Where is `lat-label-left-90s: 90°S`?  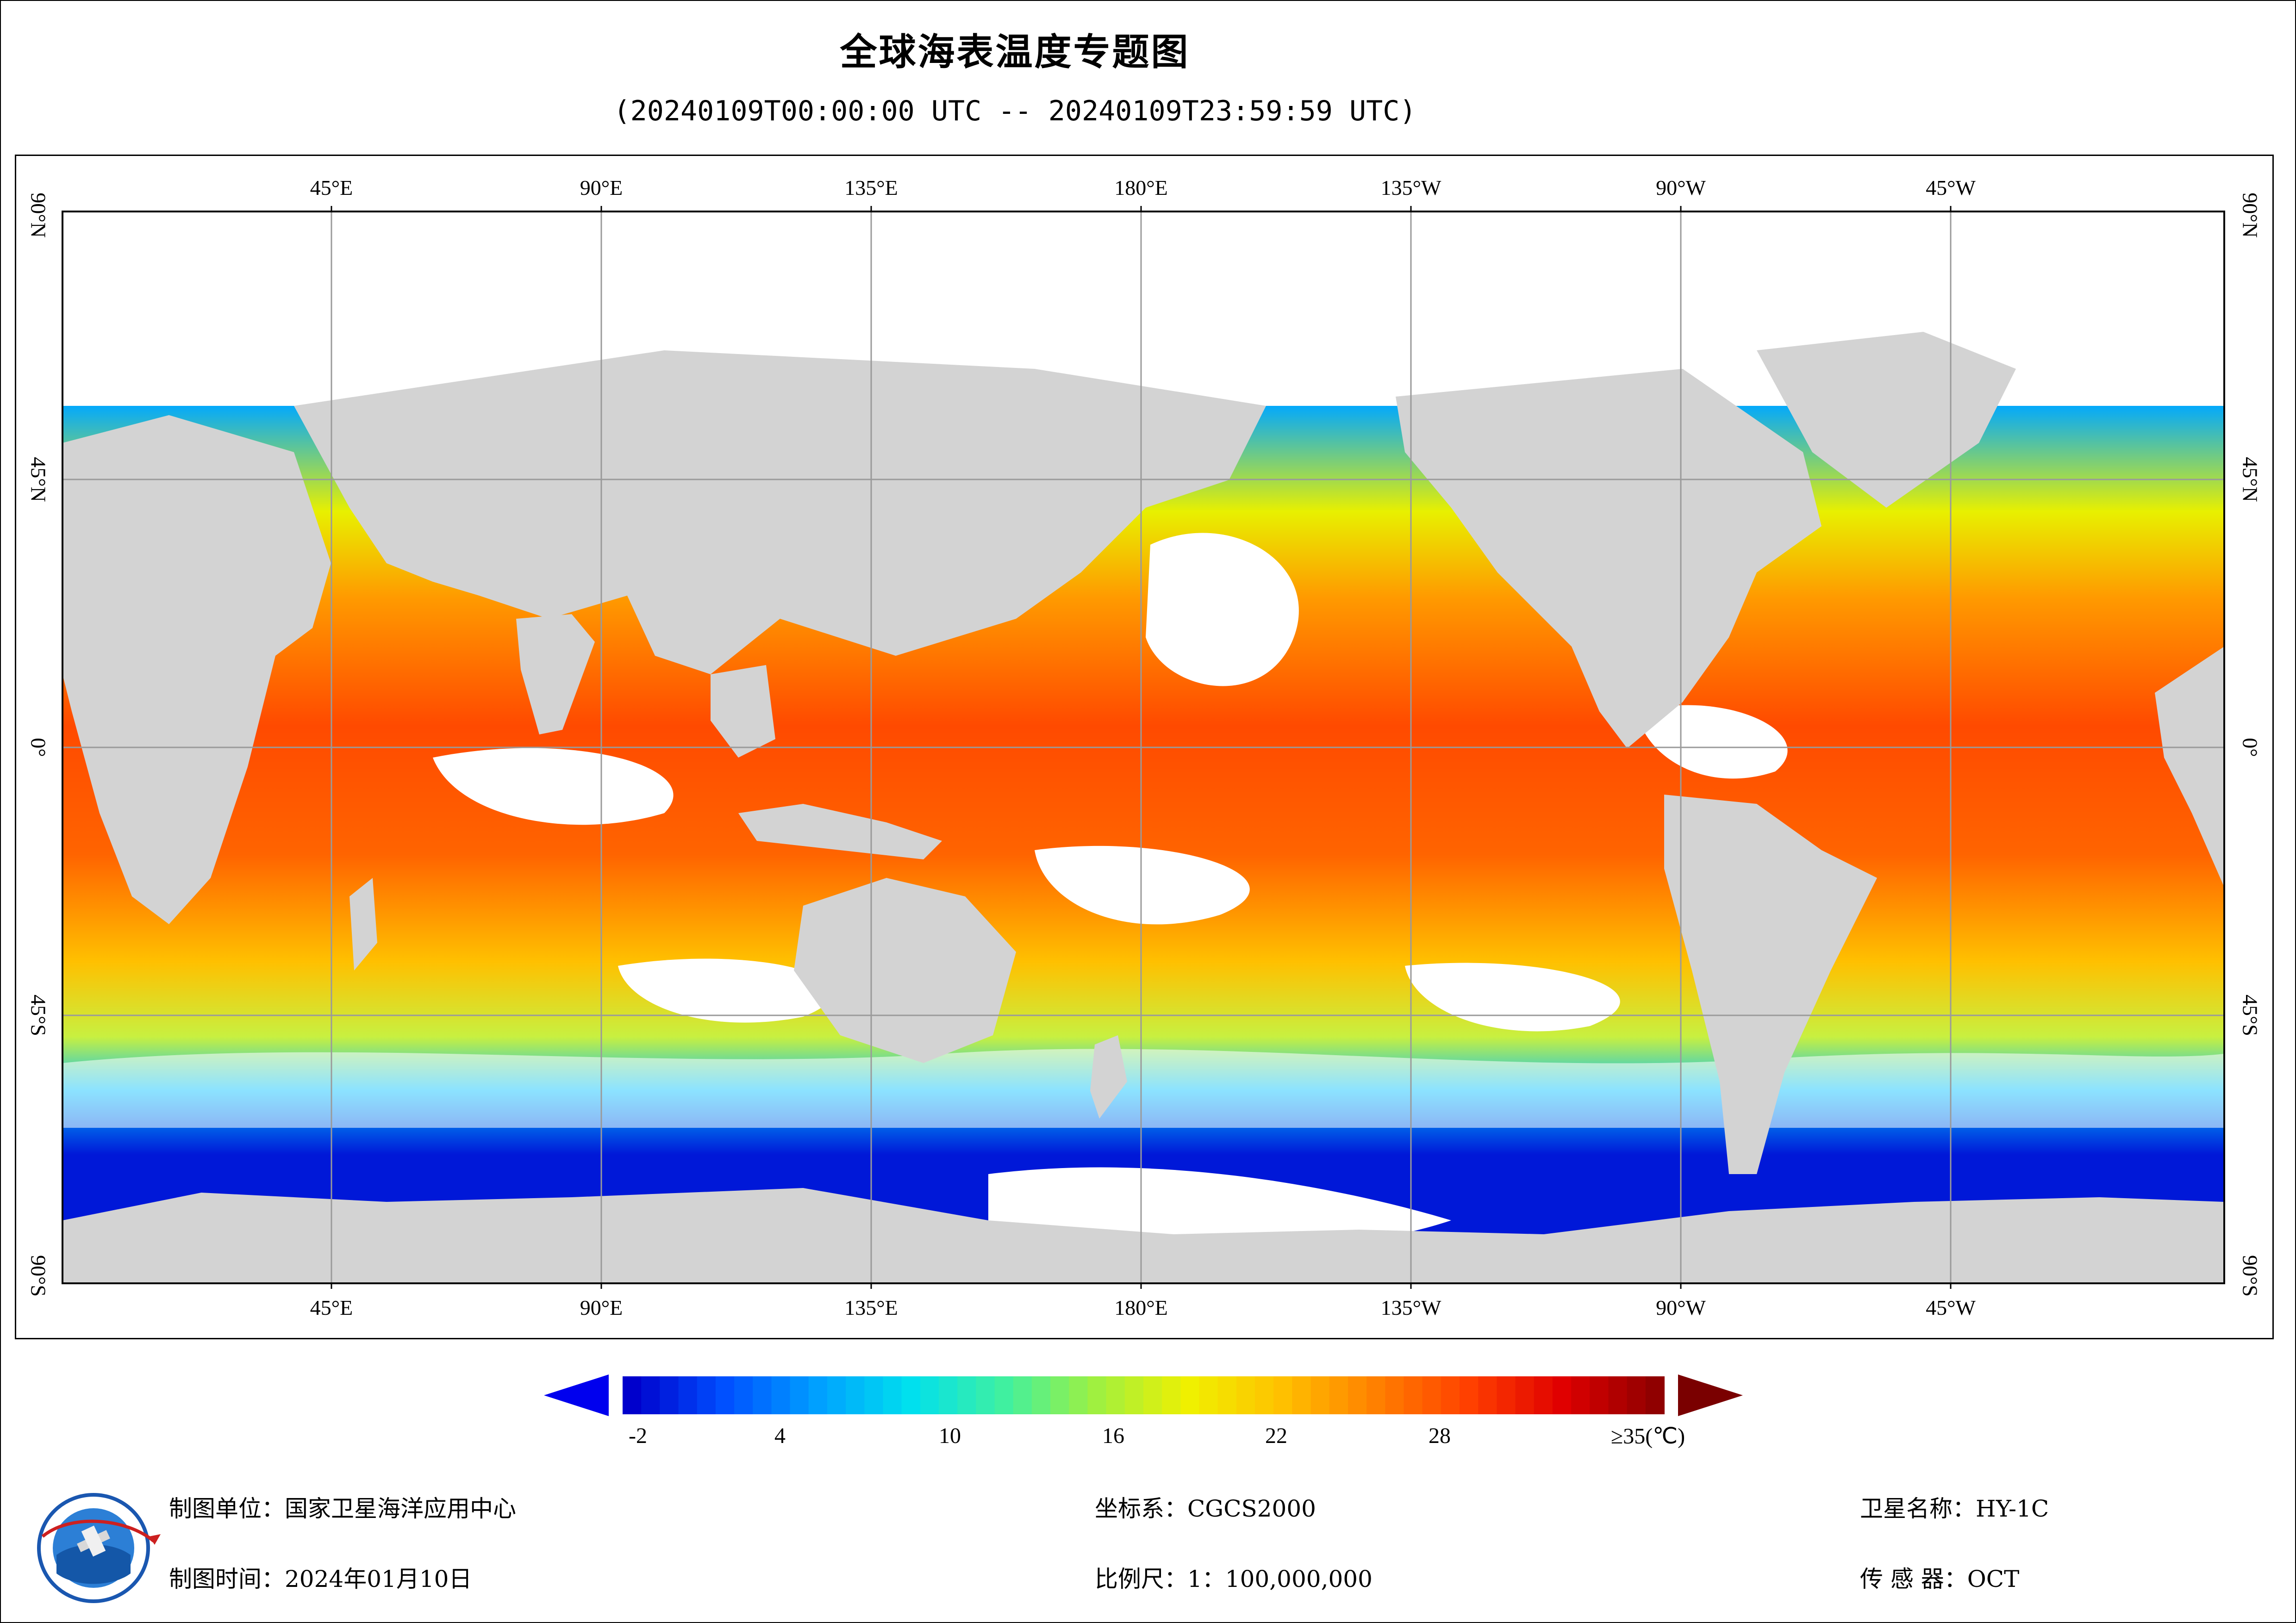 lat-label-left-90s: 90°S is located at coordinates (38, 1276).